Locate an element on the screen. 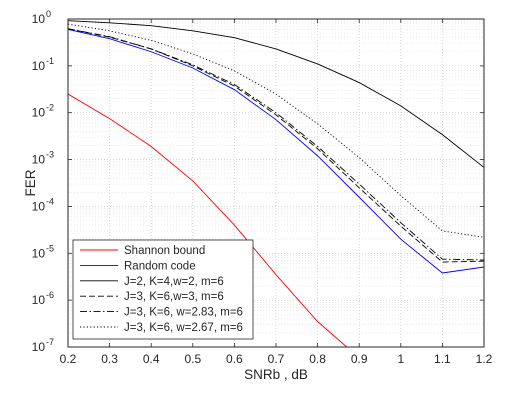 The height and width of the screenshot is (403, 517). legend-box is located at coordinates (163, 289).